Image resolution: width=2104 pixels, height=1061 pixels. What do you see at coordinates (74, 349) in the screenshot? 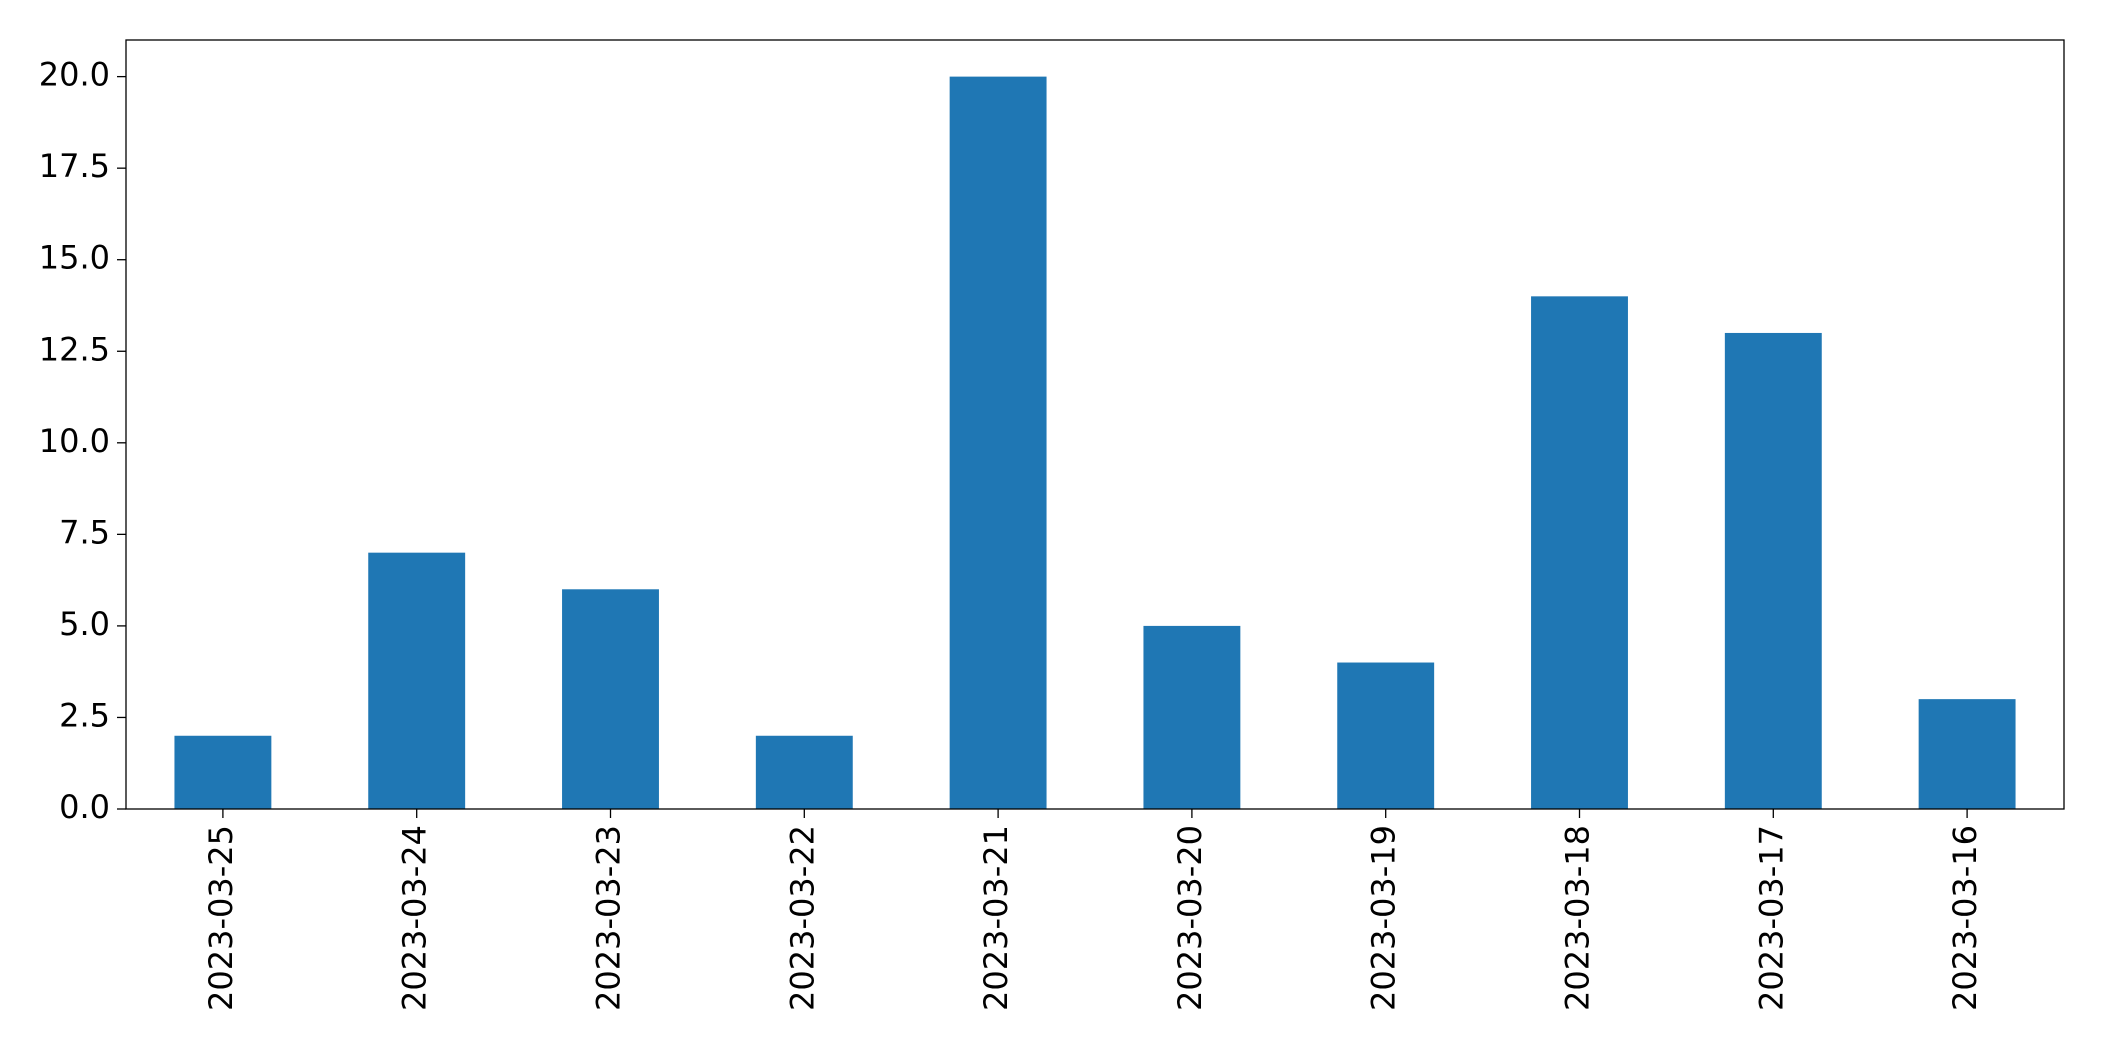
I see `y-tick-label: 12.5` at bounding box center [74, 349].